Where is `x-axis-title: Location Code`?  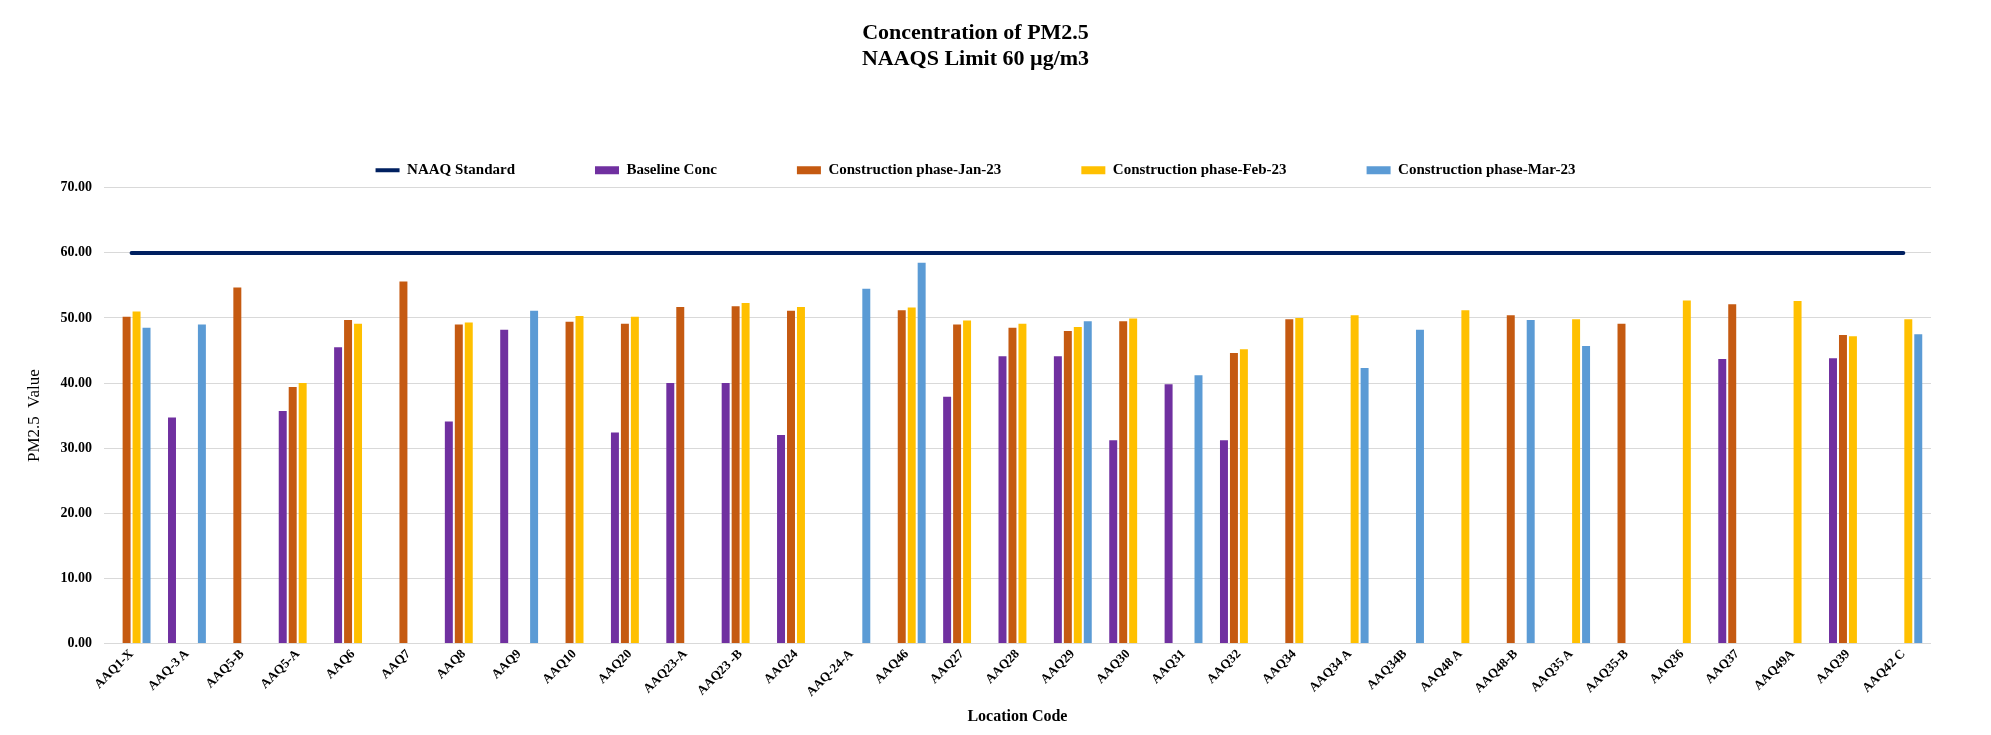
x-axis-title: Location Code is located at coordinates (1017, 715).